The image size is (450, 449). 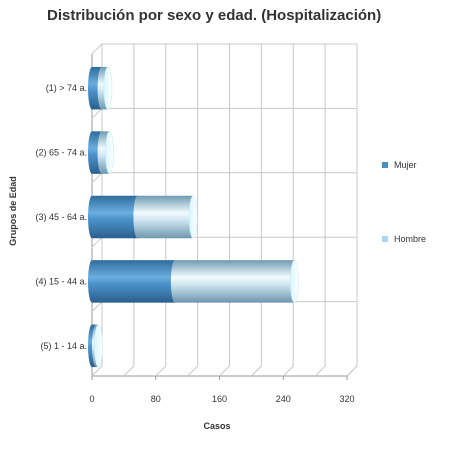 What do you see at coordinates (61, 281) in the screenshot?
I see `y-tick-label: (4) 15 - 44 a.` at bounding box center [61, 281].